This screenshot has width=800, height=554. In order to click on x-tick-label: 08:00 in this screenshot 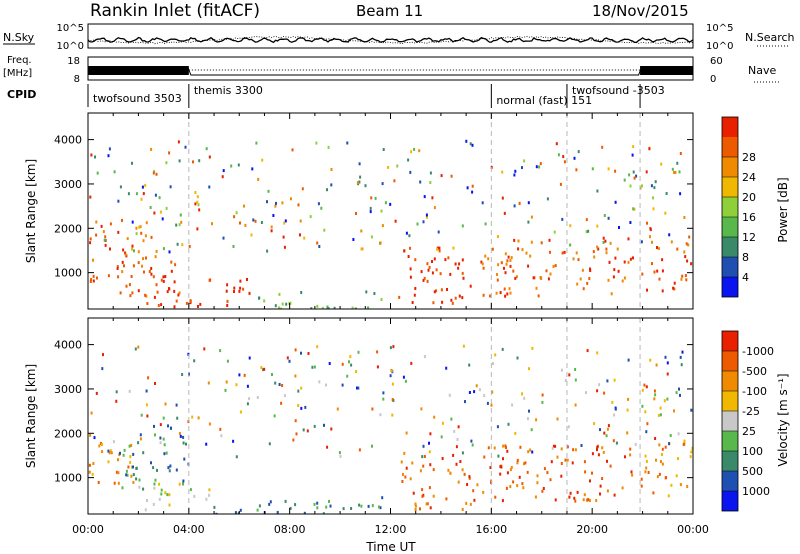, I will do `click(290, 529)`.